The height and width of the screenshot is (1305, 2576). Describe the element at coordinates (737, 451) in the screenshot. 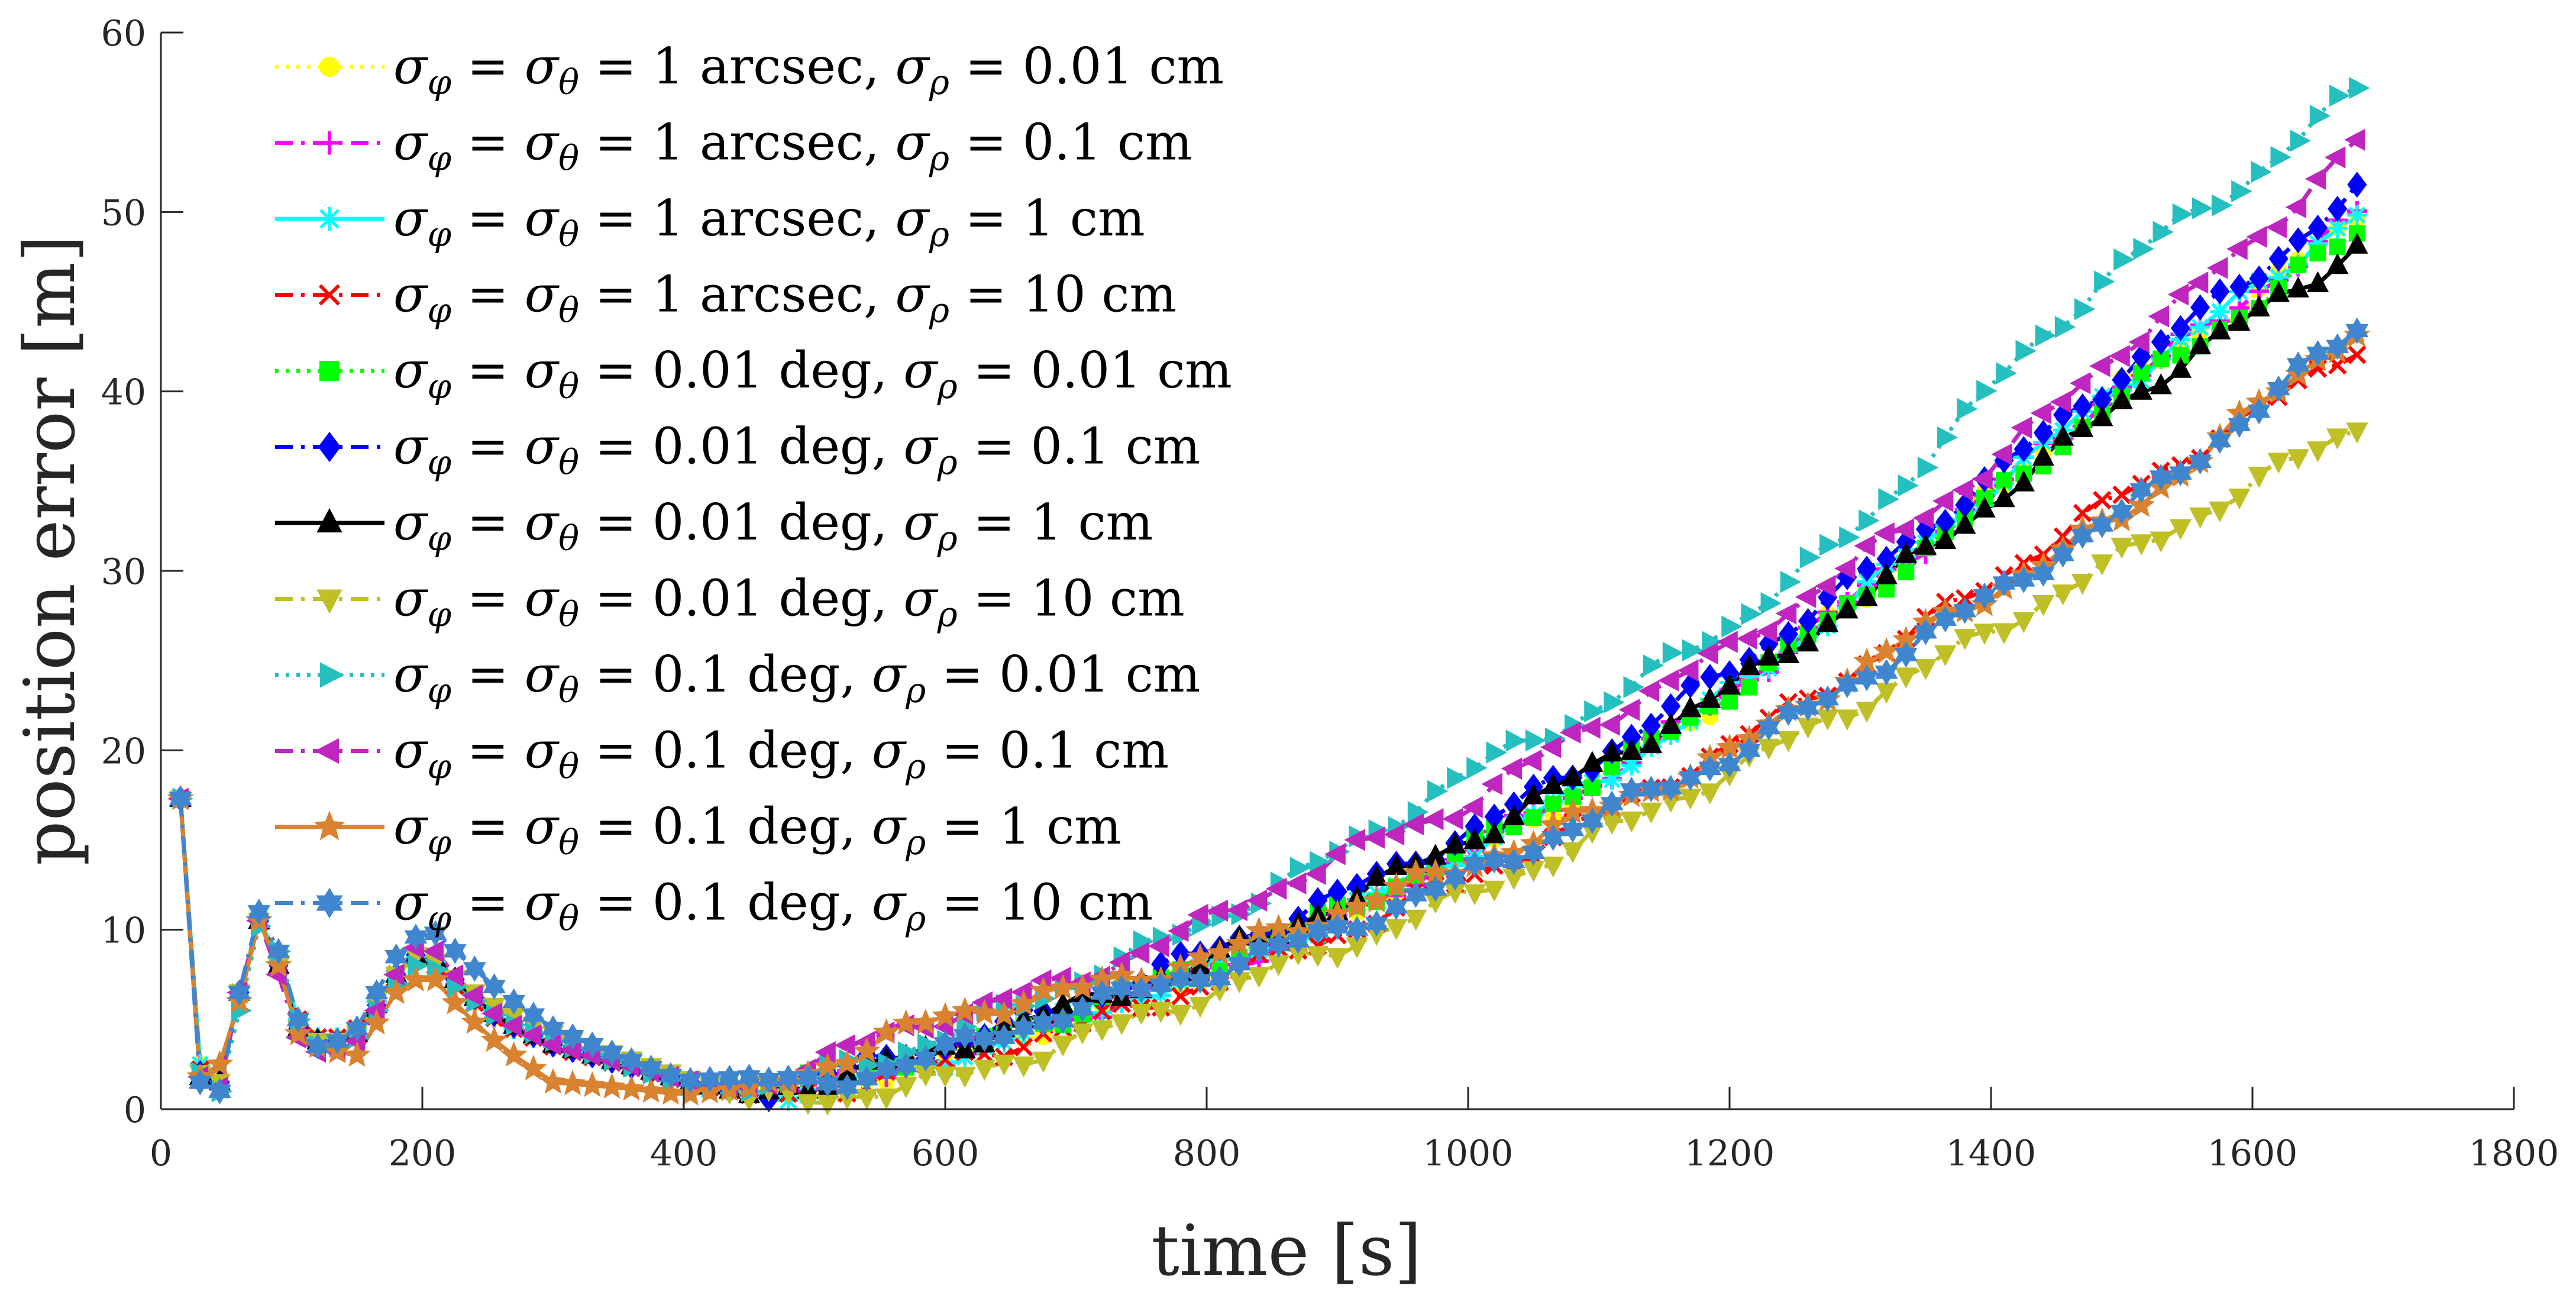

I see `legend-item-6: σφ = σθ = 0.01 deg, σρ = 0.1 cm` at that location.